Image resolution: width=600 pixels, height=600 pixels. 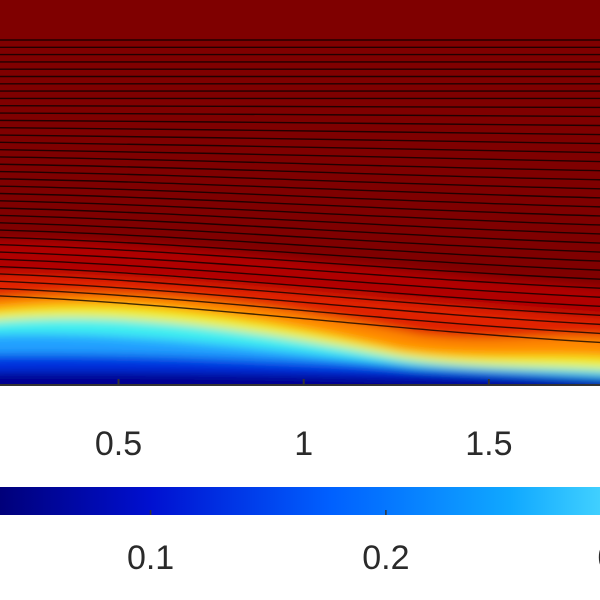 I want to click on colorbar-tick-label: 0.2, so click(x=385, y=558).